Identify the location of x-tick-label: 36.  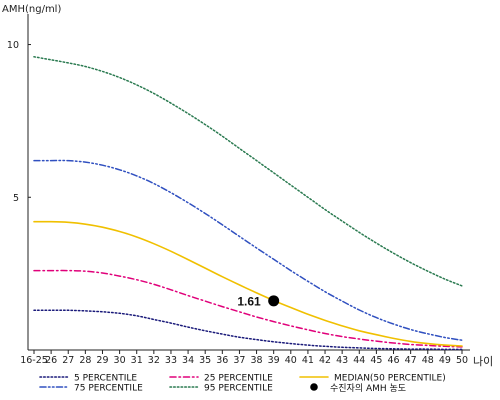
(222, 360).